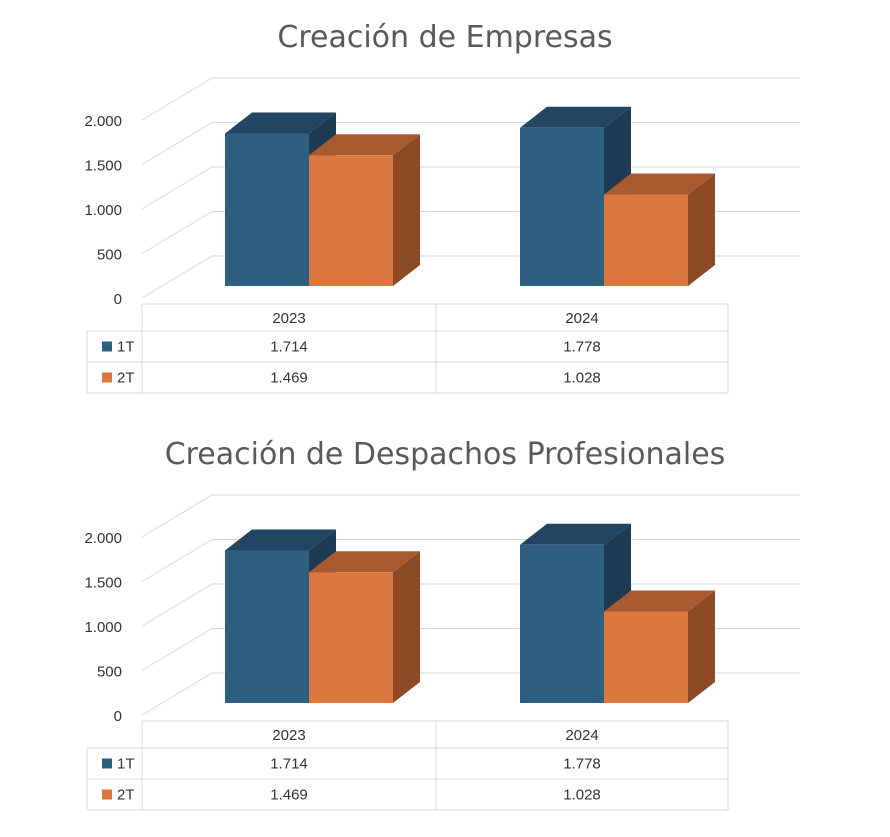 The height and width of the screenshot is (837, 890). What do you see at coordinates (445, 37) in the screenshot?
I see `chart-title: Creación de Empresas` at bounding box center [445, 37].